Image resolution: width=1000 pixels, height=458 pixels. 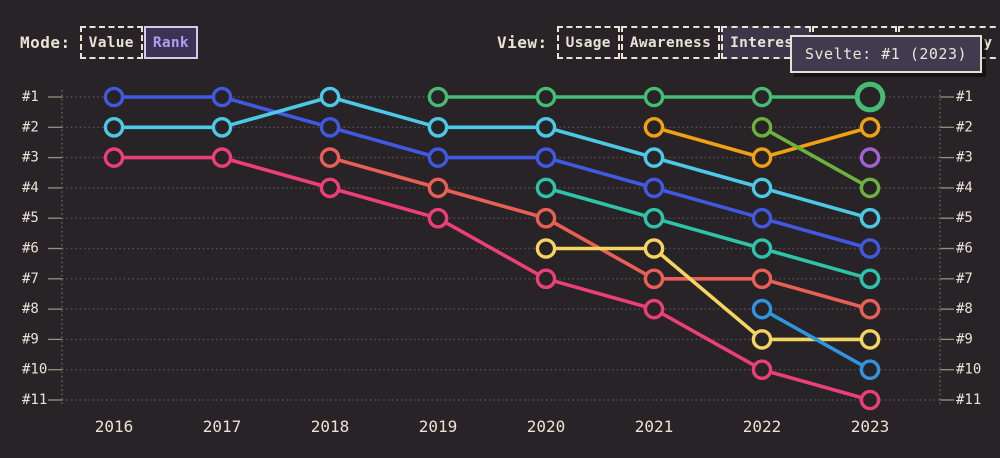 I want to click on rank-label-left: #6, so click(x=30, y=249).